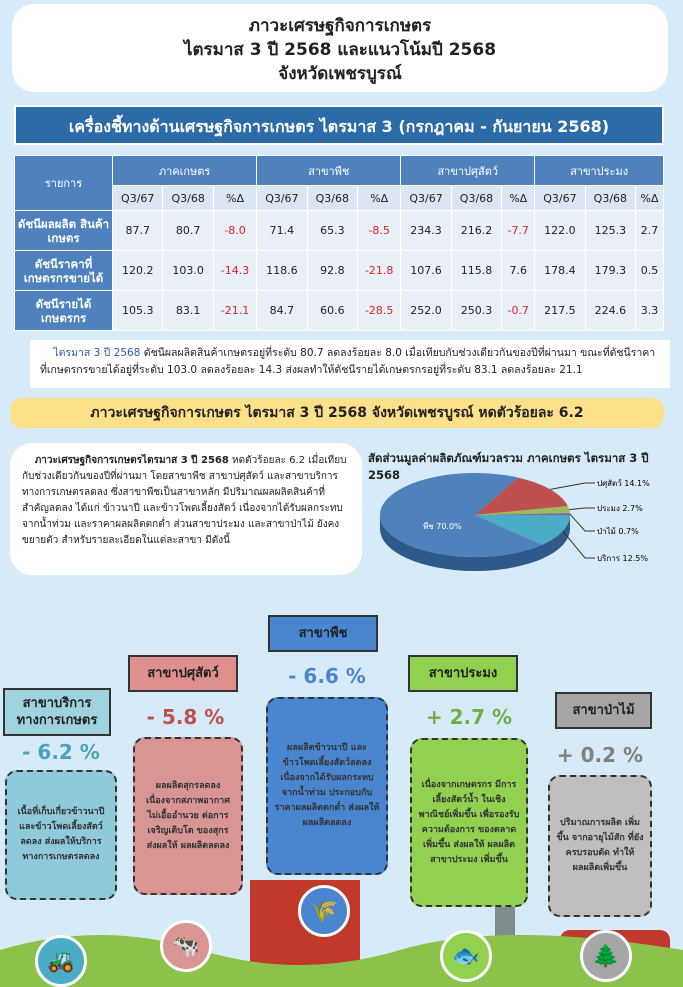 Image resolution: width=683 pixels, height=987 pixels. I want to click on table-cell: 84.7, so click(282, 310).